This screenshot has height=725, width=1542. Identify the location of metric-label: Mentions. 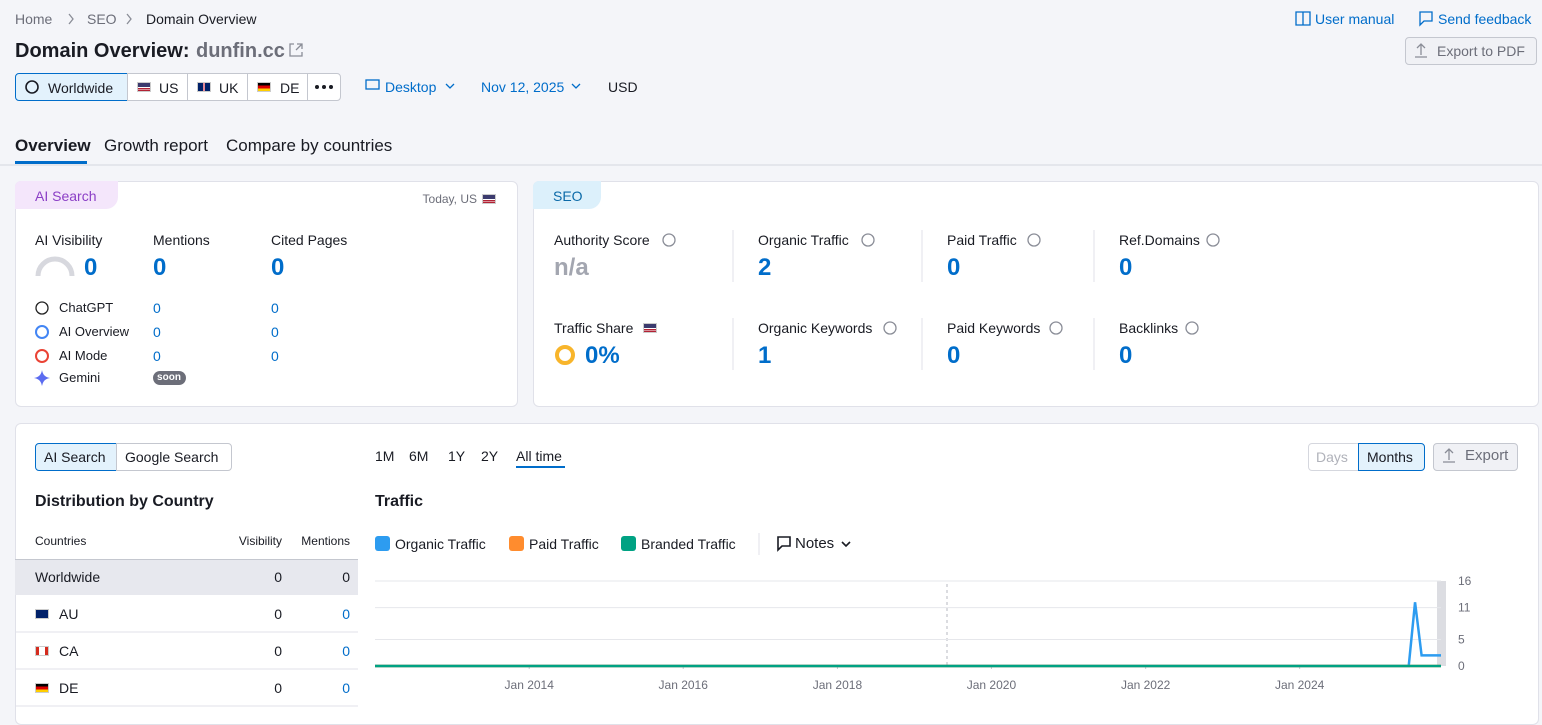
(181, 239).